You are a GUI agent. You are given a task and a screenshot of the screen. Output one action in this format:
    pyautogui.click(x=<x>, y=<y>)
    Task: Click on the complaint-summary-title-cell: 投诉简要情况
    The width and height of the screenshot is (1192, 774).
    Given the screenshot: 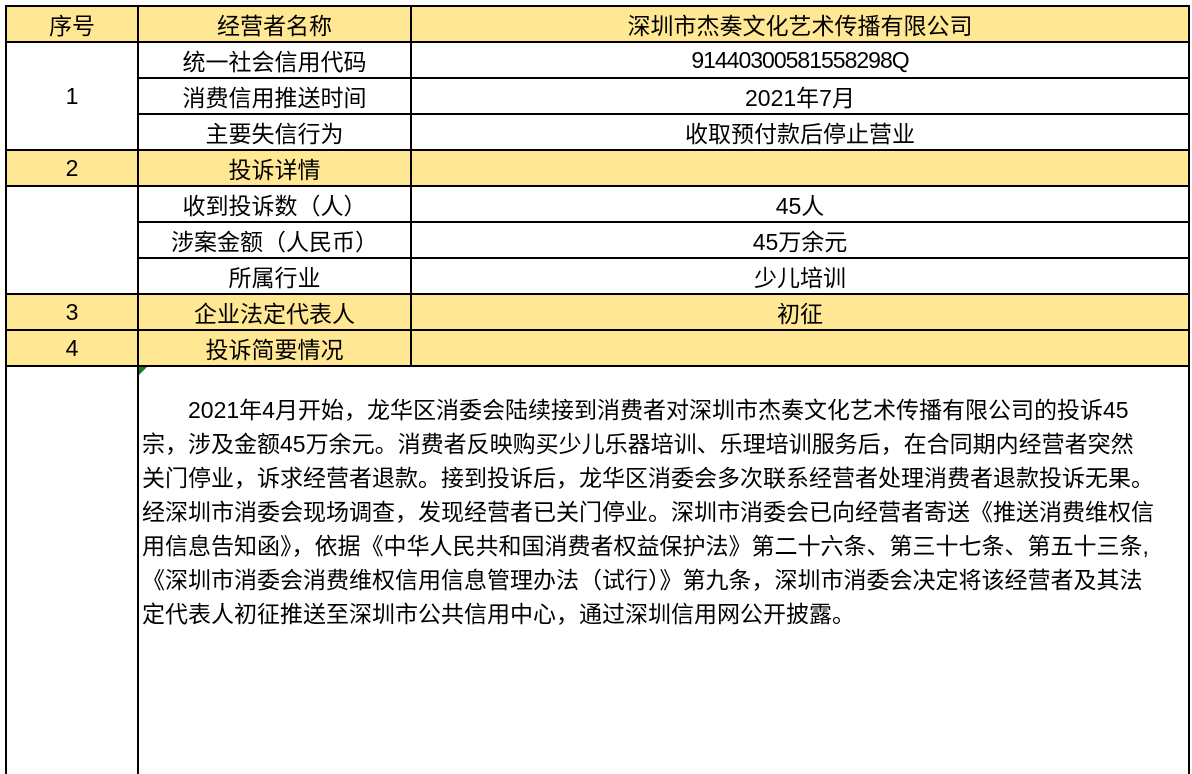 What is the action you would take?
    pyautogui.click(x=274, y=348)
    